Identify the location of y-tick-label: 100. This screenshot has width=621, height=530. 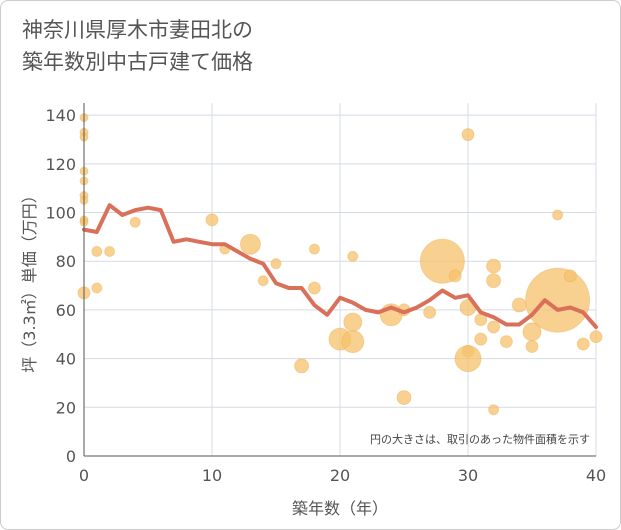
(60, 213).